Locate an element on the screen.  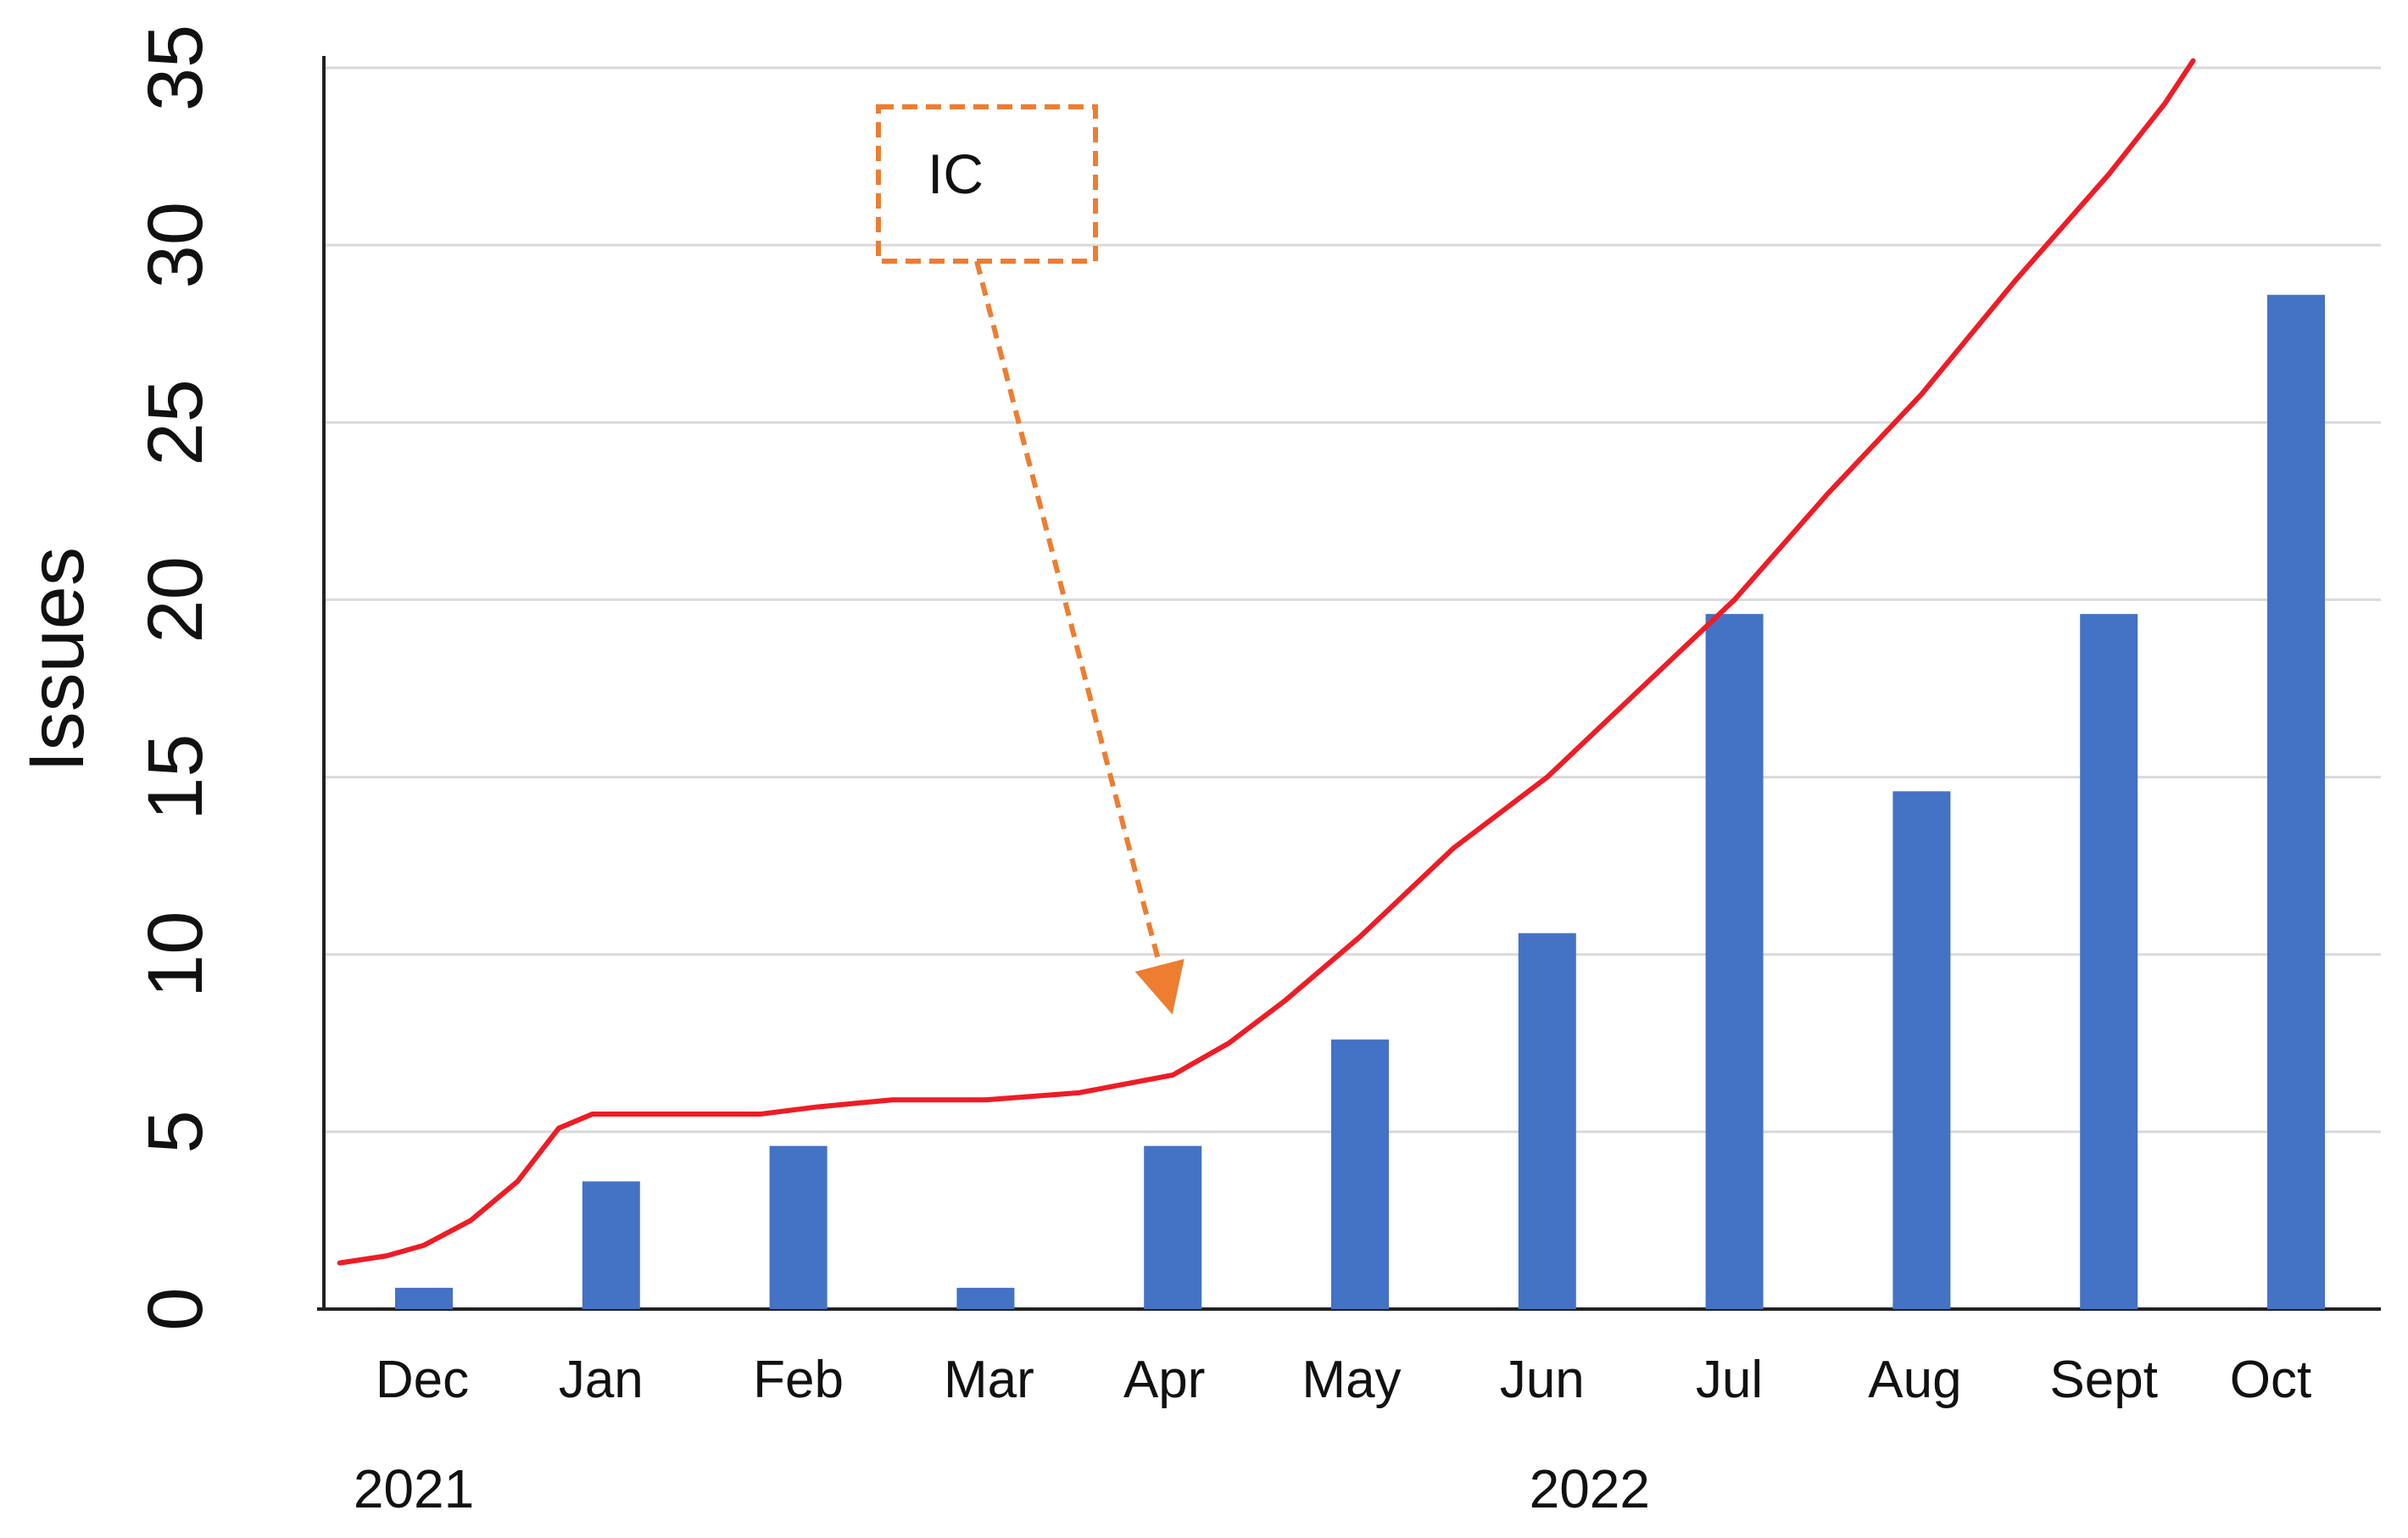
x-tick-label: May is located at coordinates (1351, 1380).